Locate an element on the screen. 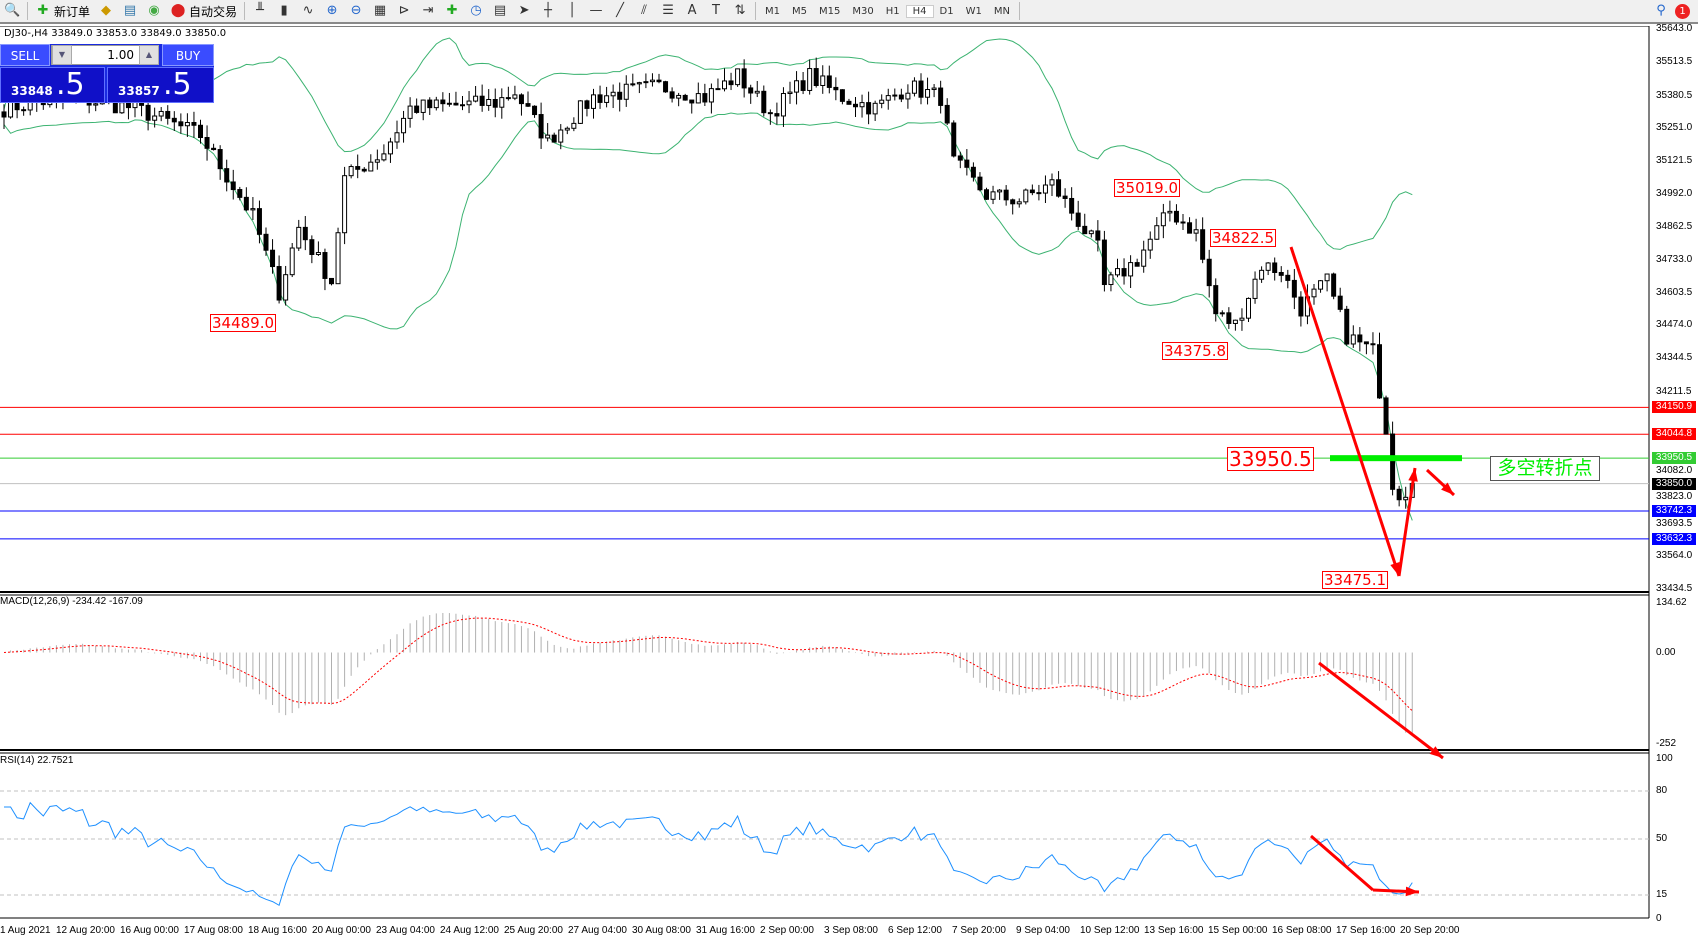 The height and width of the screenshot is (939, 1698). price-label-pivot: 33950.5 is located at coordinates (1270, 459).